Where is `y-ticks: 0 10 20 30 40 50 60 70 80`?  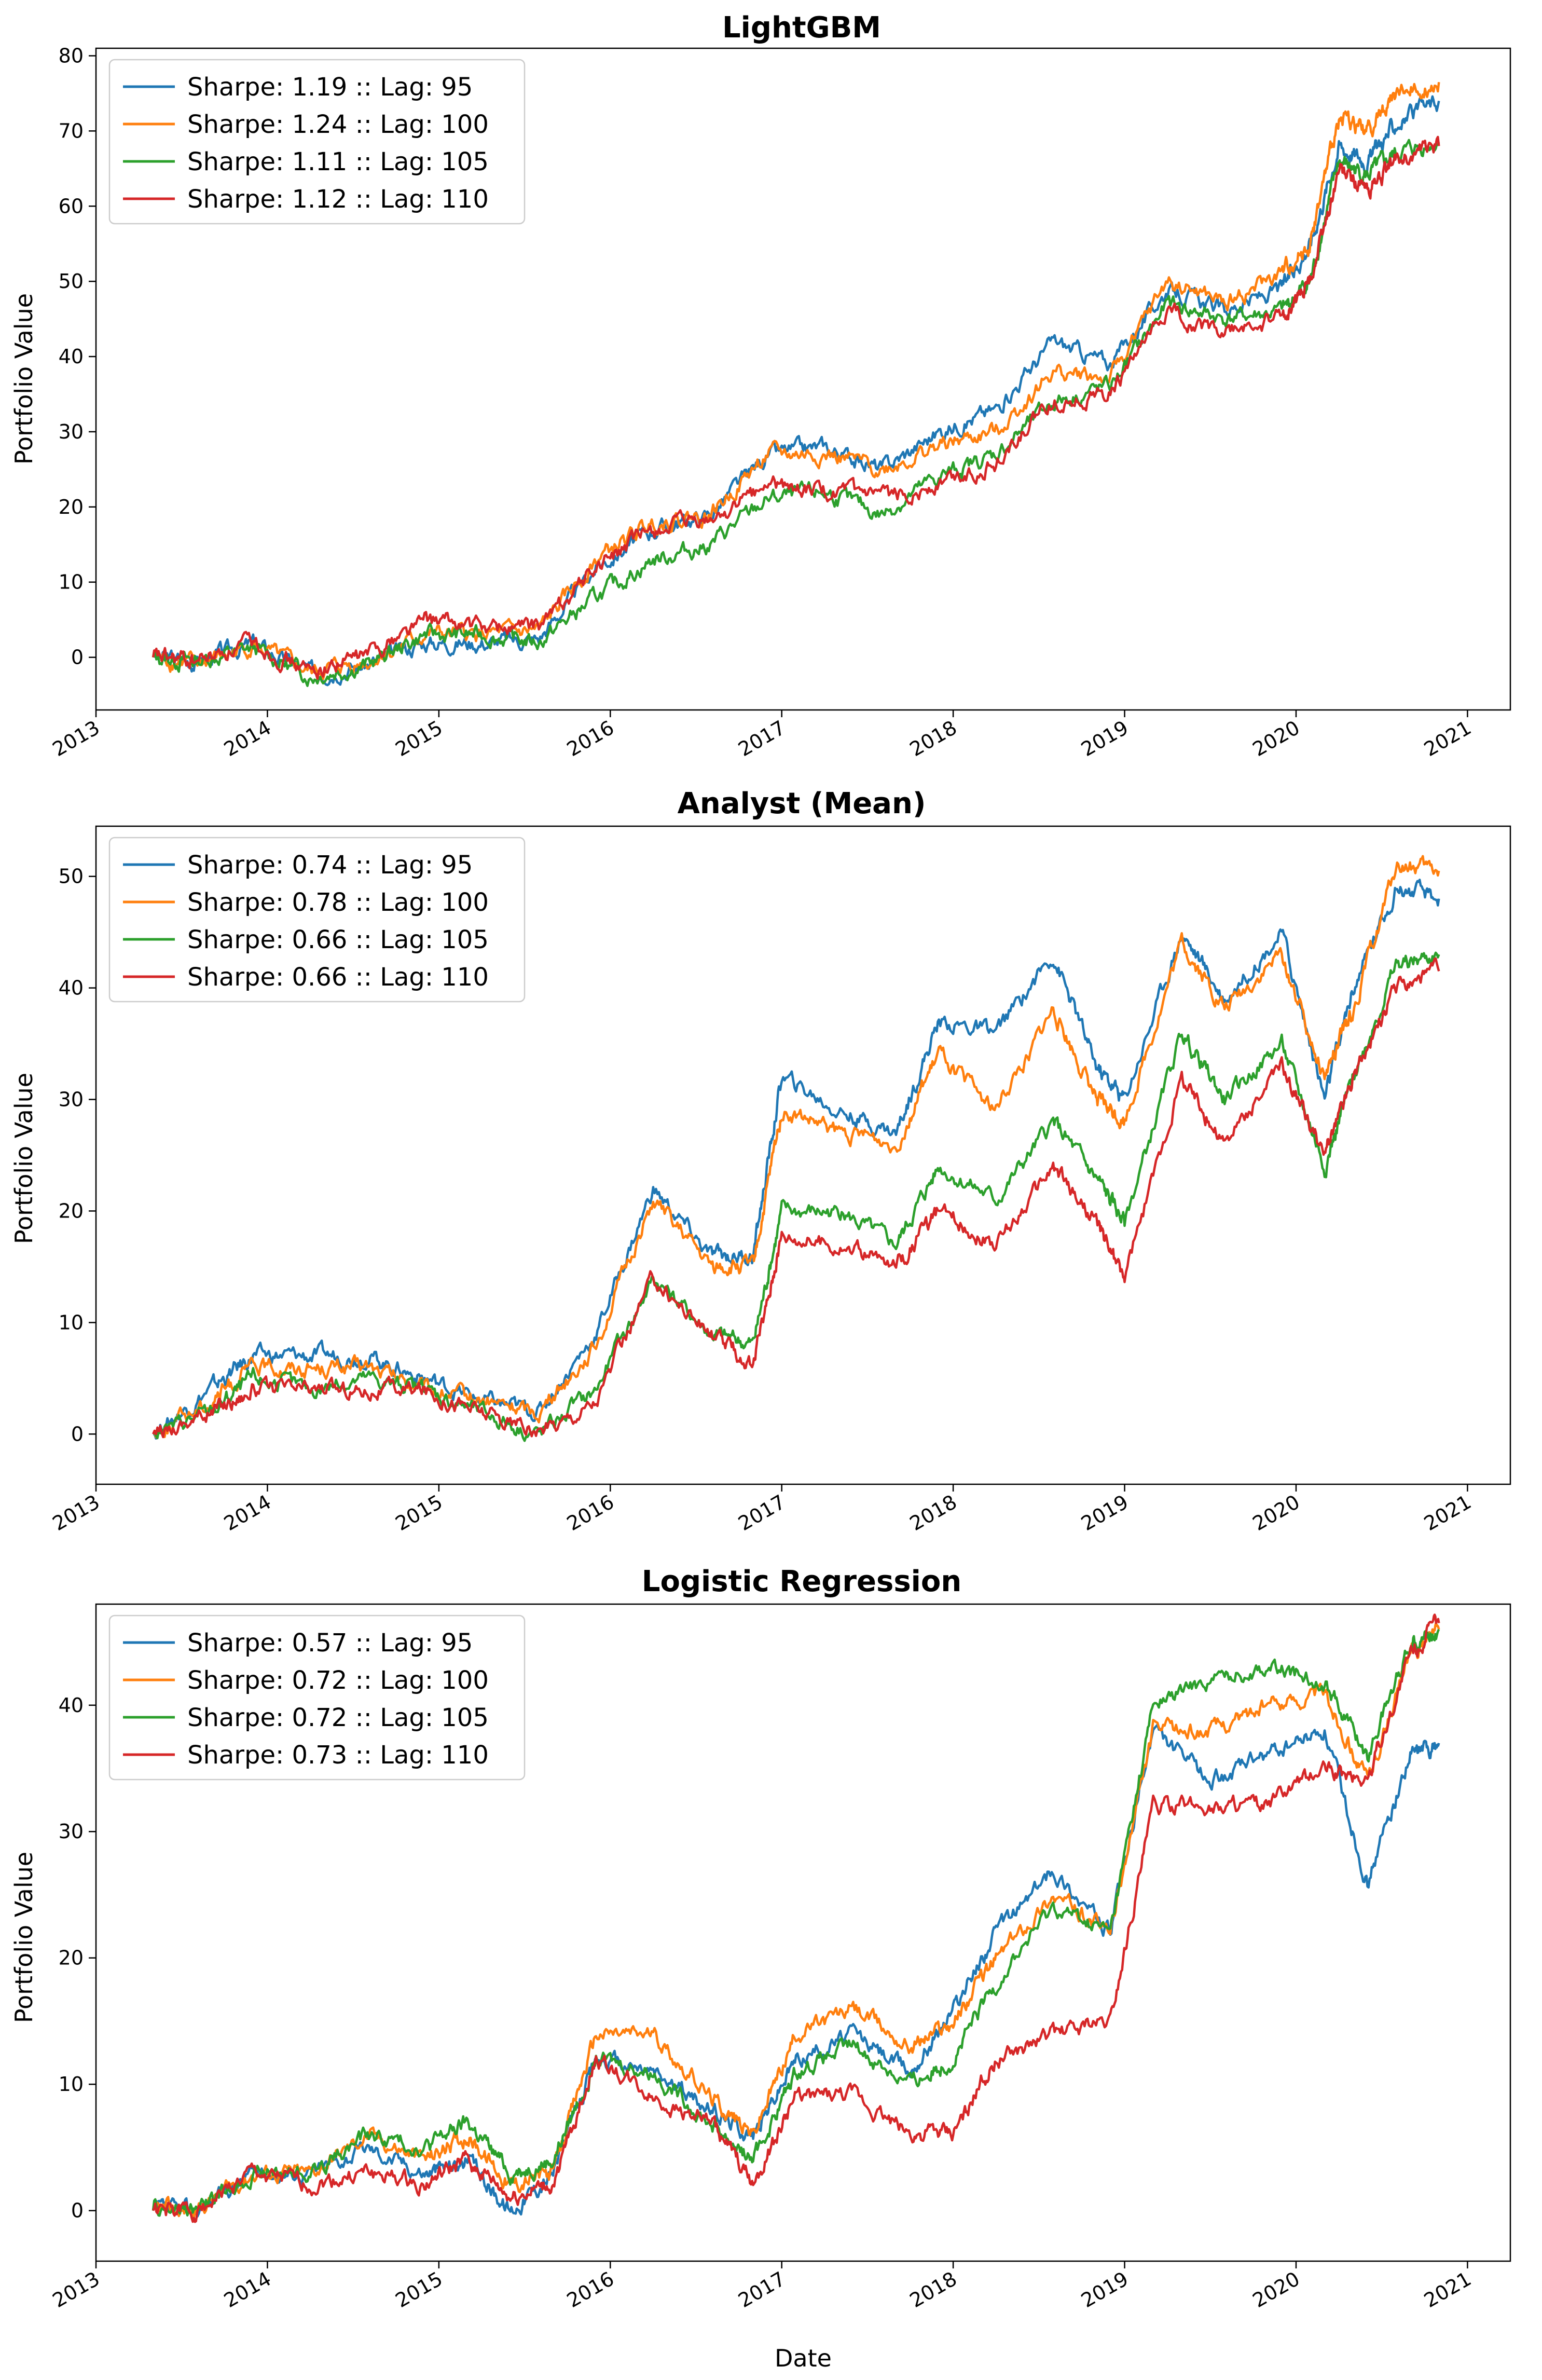 y-ticks: 0 10 20 30 40 50 60 70 80 is located at coordinates (77, 356).